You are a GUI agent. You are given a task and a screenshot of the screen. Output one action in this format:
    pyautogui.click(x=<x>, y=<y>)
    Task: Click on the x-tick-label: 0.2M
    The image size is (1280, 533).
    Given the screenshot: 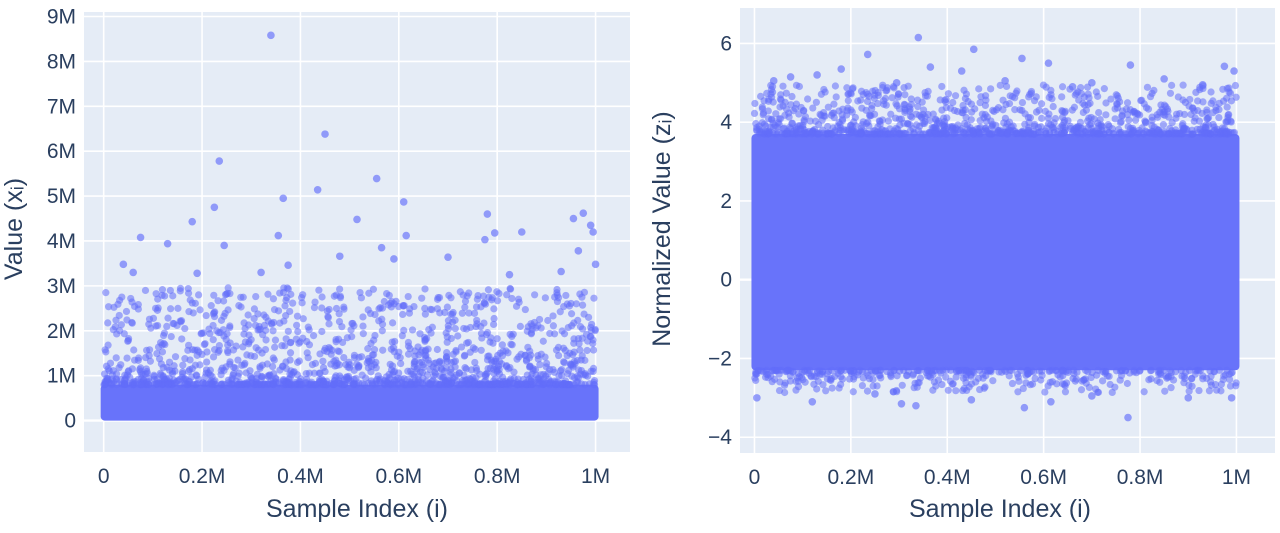 What is the action you would take?
    pyautogui.click(x=202, y=476)
    